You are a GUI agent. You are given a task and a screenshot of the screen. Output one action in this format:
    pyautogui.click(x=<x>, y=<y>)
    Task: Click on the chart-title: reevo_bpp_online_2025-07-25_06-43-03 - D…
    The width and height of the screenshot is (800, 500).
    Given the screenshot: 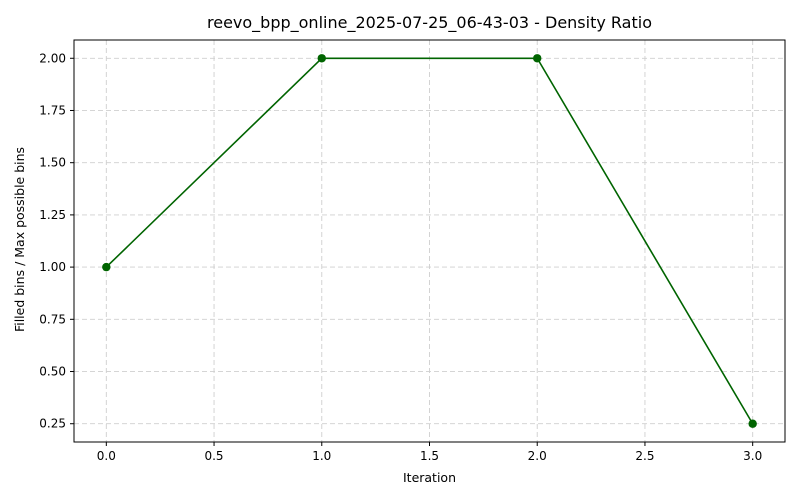 What is the action you would take?
    pyautogui.click(x=429, y=23)
    